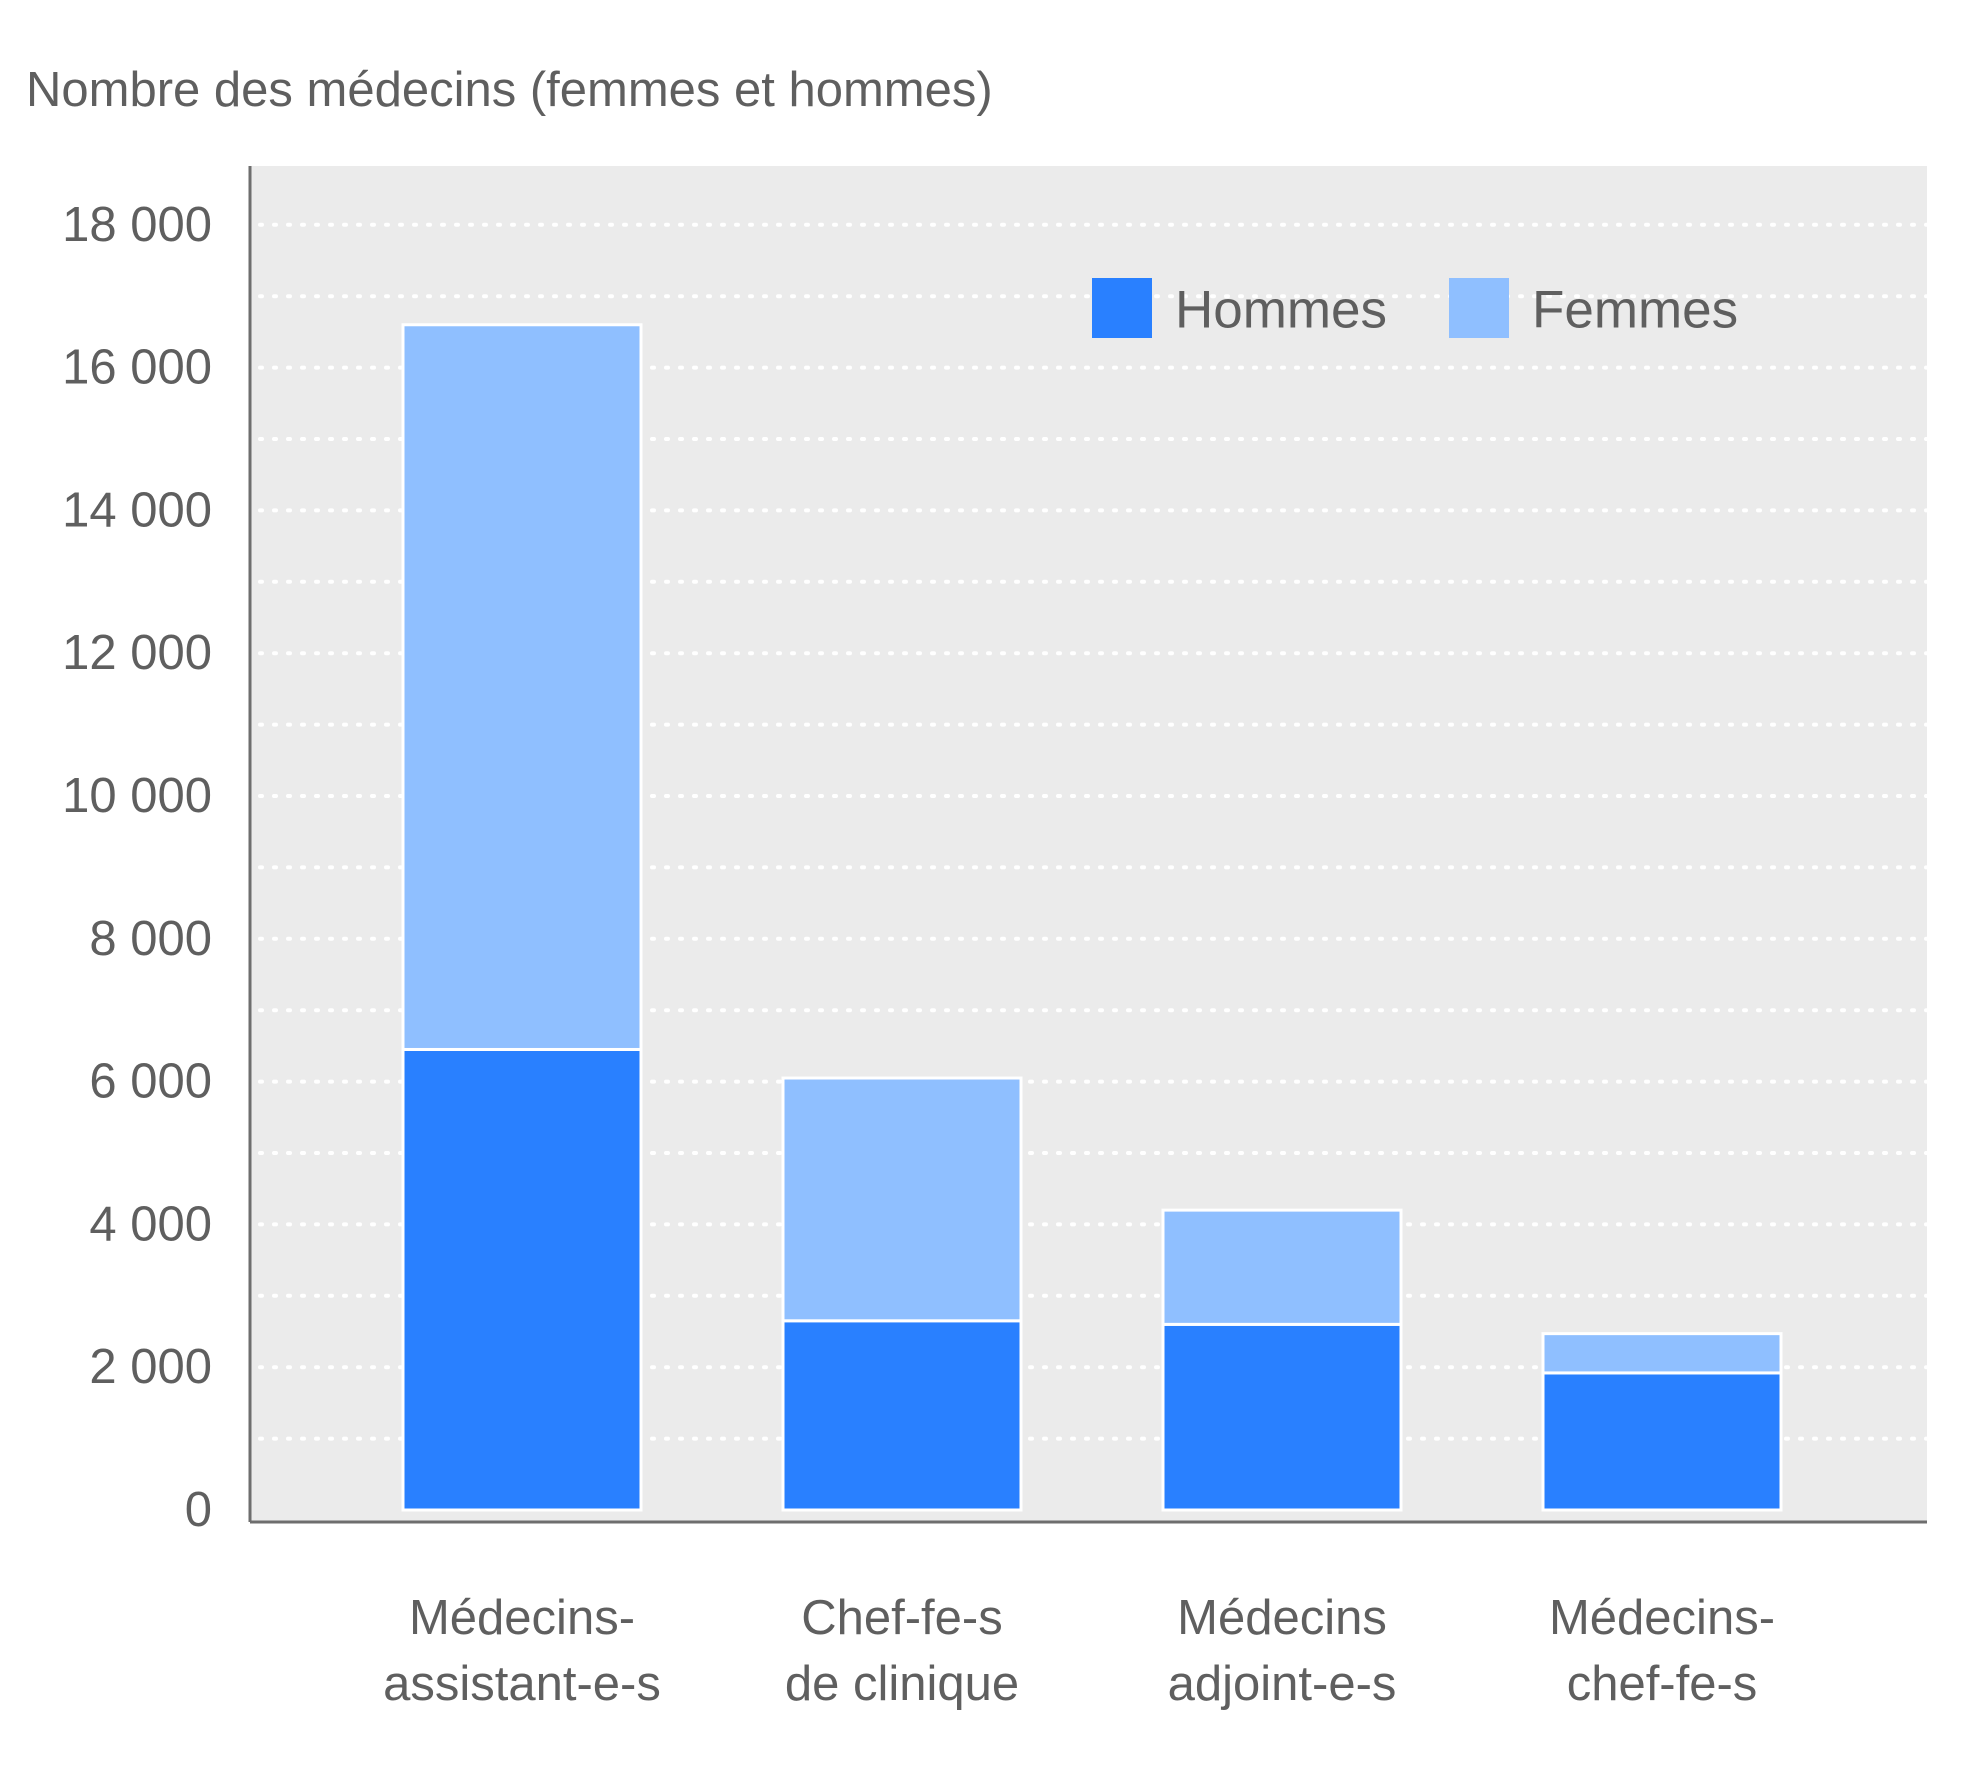 Image resolution: width=1962 pixels, height=1773 pixels. What do you see at coordinates (902, 1618) in the screenshot?
I see `x-category-label: Chef-fe-s` at bounding box center [902, 1618].